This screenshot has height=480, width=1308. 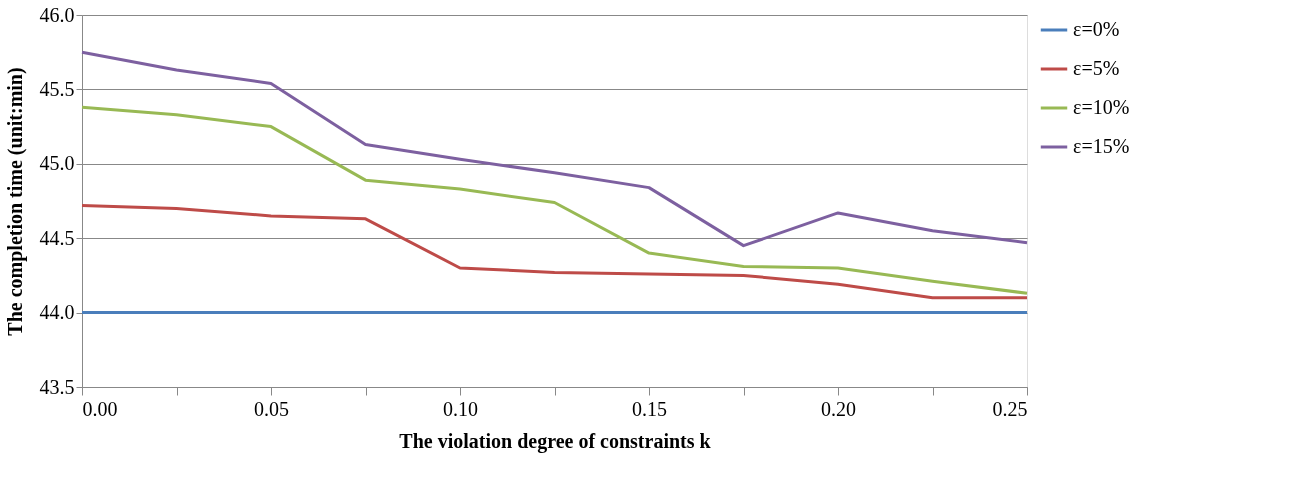 What do you see at coordinates (57, 88) in the screenshot?
I see `y-tick-label: 45.5` at bounding box center [57, 88].